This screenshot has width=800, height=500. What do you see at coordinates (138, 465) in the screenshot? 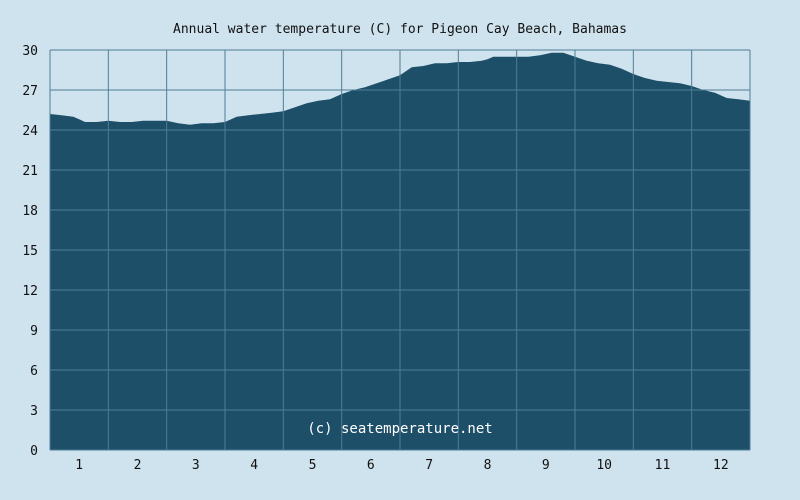
I see `x-tick-label: 2` at bounding box center [138, 465].